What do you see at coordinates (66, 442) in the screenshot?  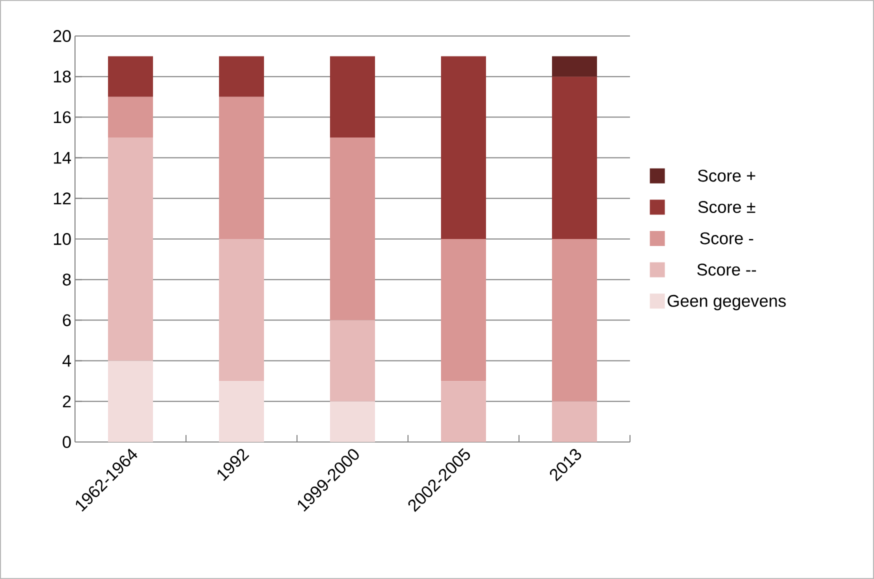 I see `y-tick-label: 0` at bounding box center [66, 442].